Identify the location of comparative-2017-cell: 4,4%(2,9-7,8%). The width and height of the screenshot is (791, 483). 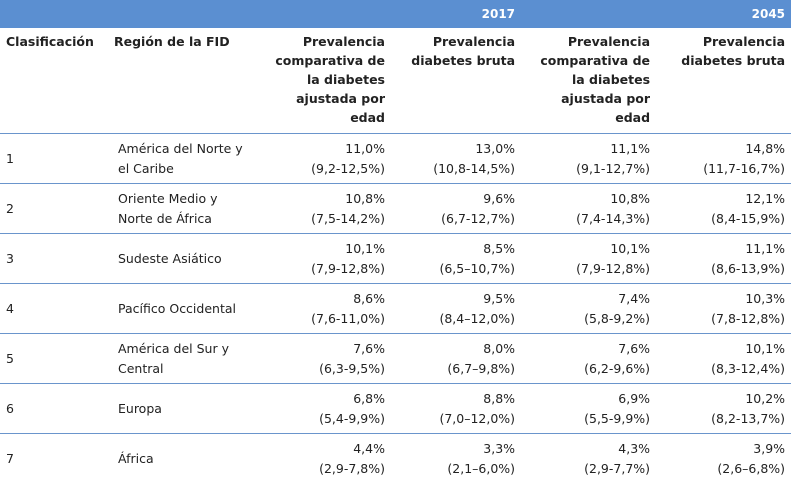
(322, 458).